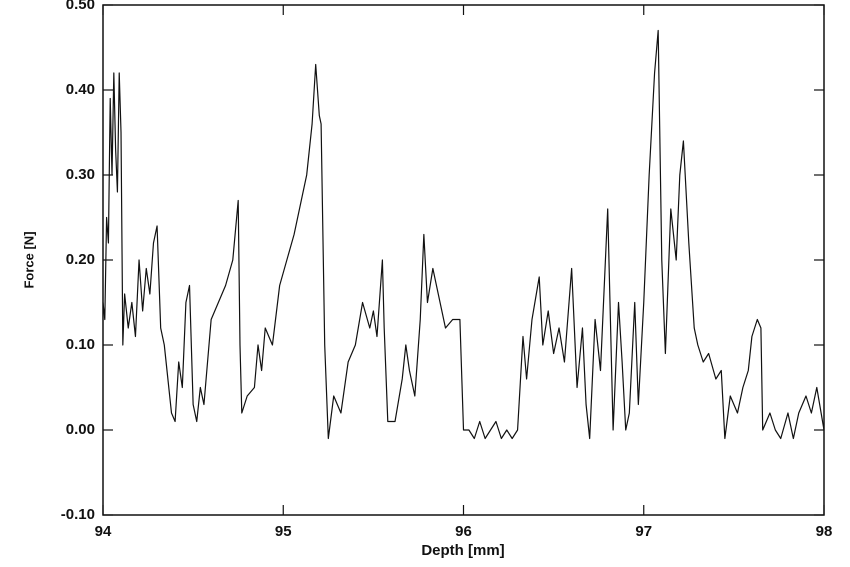 The height and width of the screenshot is (567, 850). Describe the element at coordinates (462, 550) in the screenshot. I see `x-axis-label: Depth [mm]` at that location.